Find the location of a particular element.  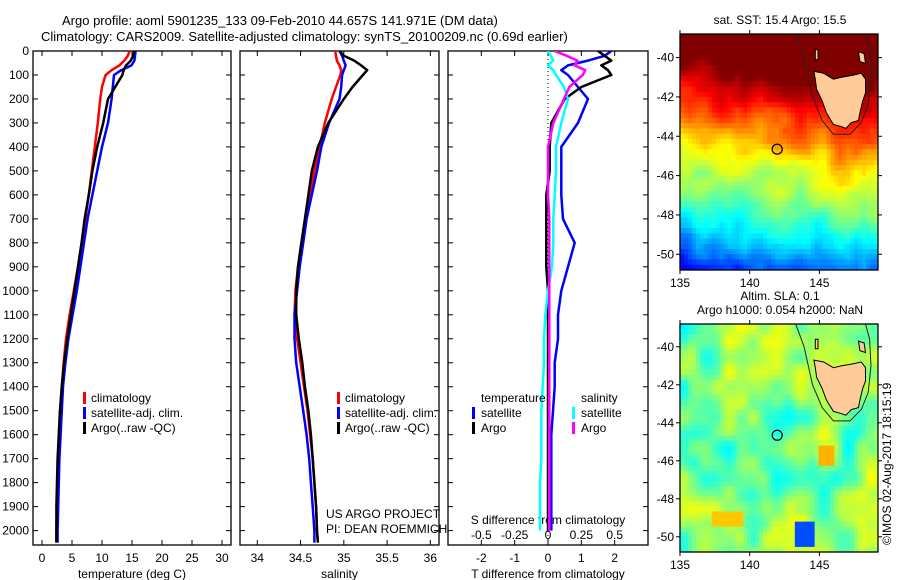

y-tick-label: 1000 is located at coordinates (15, 291).